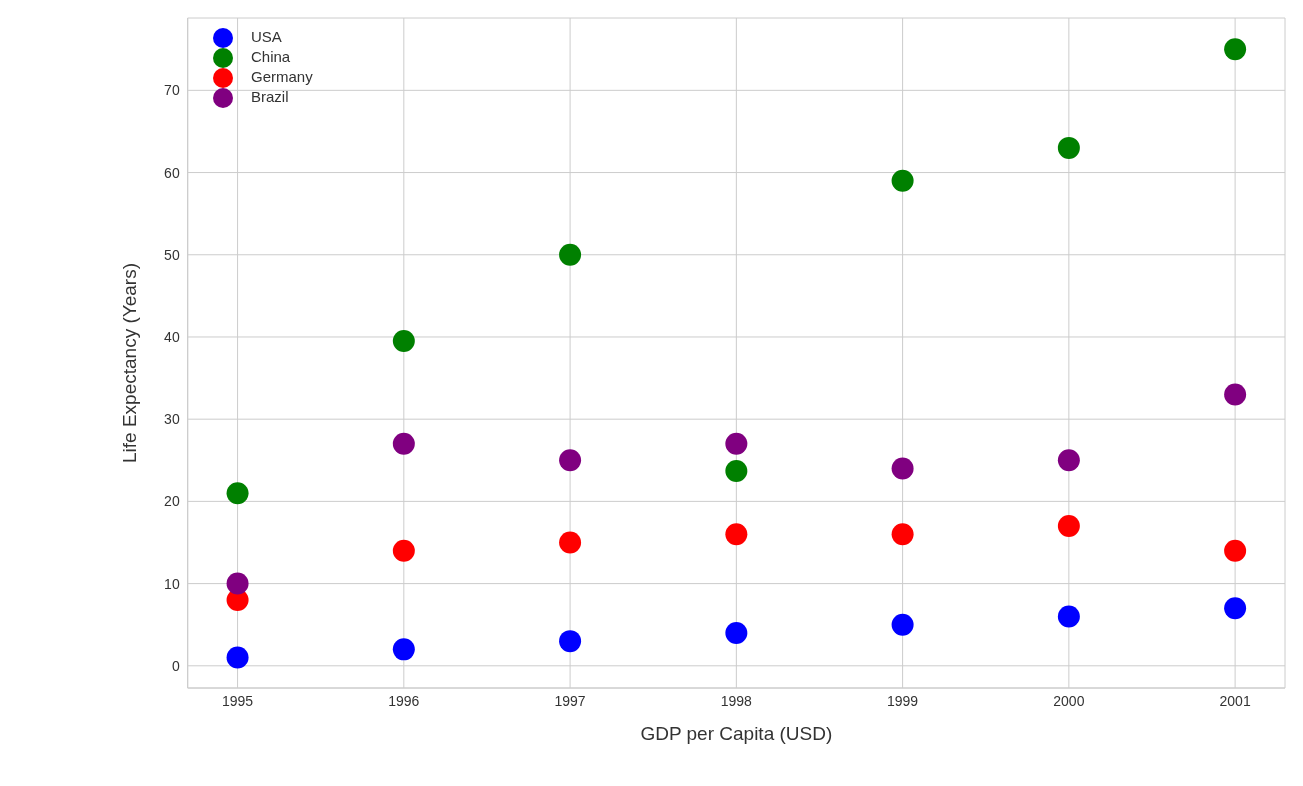 The width and height of the screenshot is (1303, 786). What do you see at coordinates (570, 700) in the screenshot?
I see `x-tick-label: 1997` at bounding box center [570, 700].